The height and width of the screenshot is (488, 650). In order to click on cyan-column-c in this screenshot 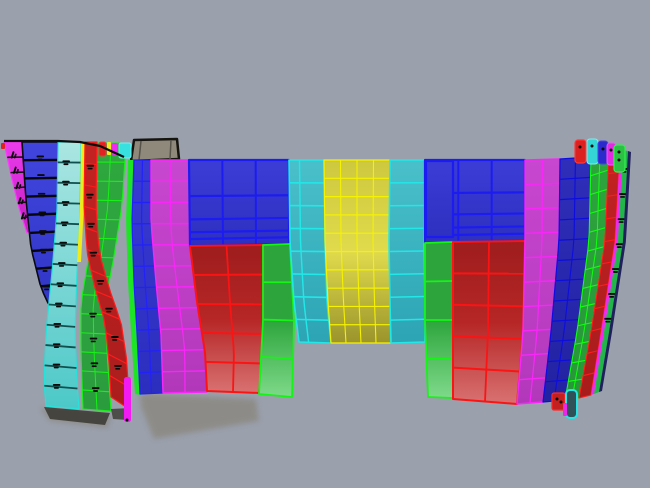, I will do `click(407, 251)`.